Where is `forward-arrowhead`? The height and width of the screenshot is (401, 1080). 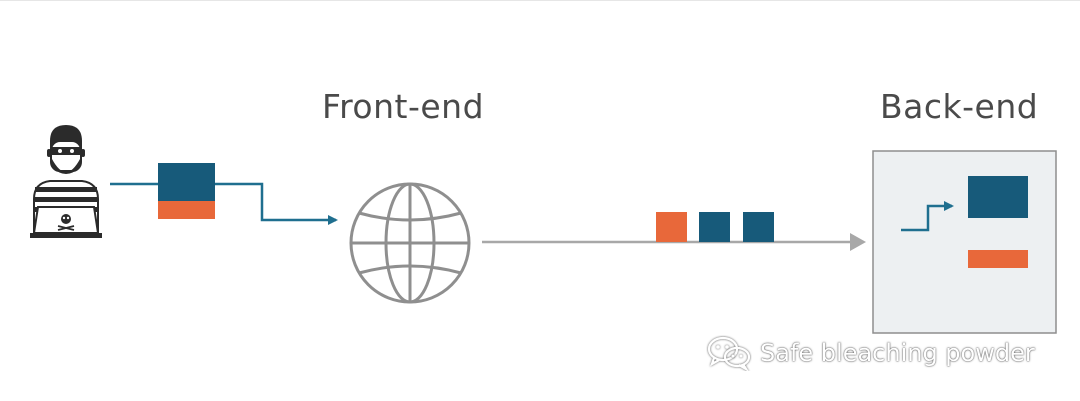
forward-arrowhead is located at coordinates (858, 242).